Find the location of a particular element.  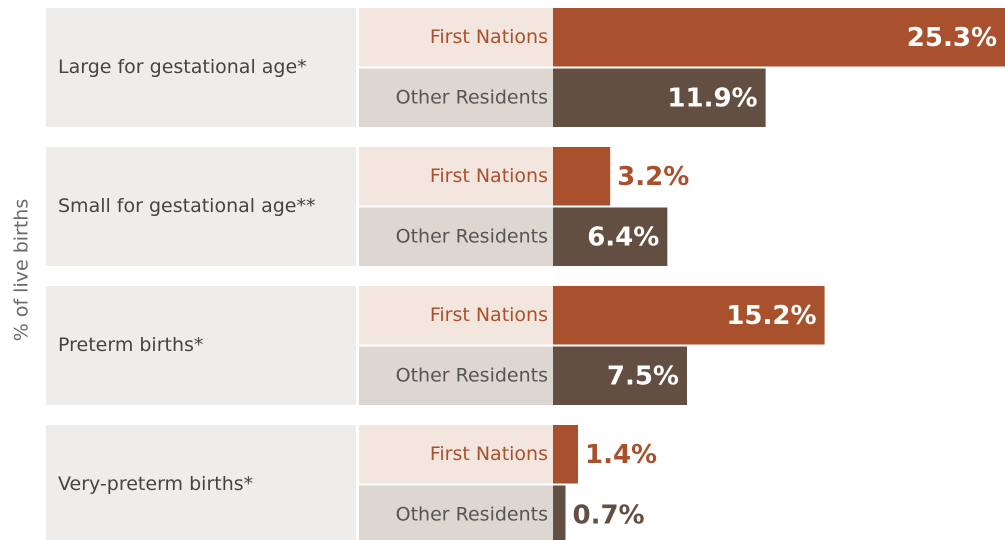

category-label: Large for gestational age* is located at coordinates (182, 67).